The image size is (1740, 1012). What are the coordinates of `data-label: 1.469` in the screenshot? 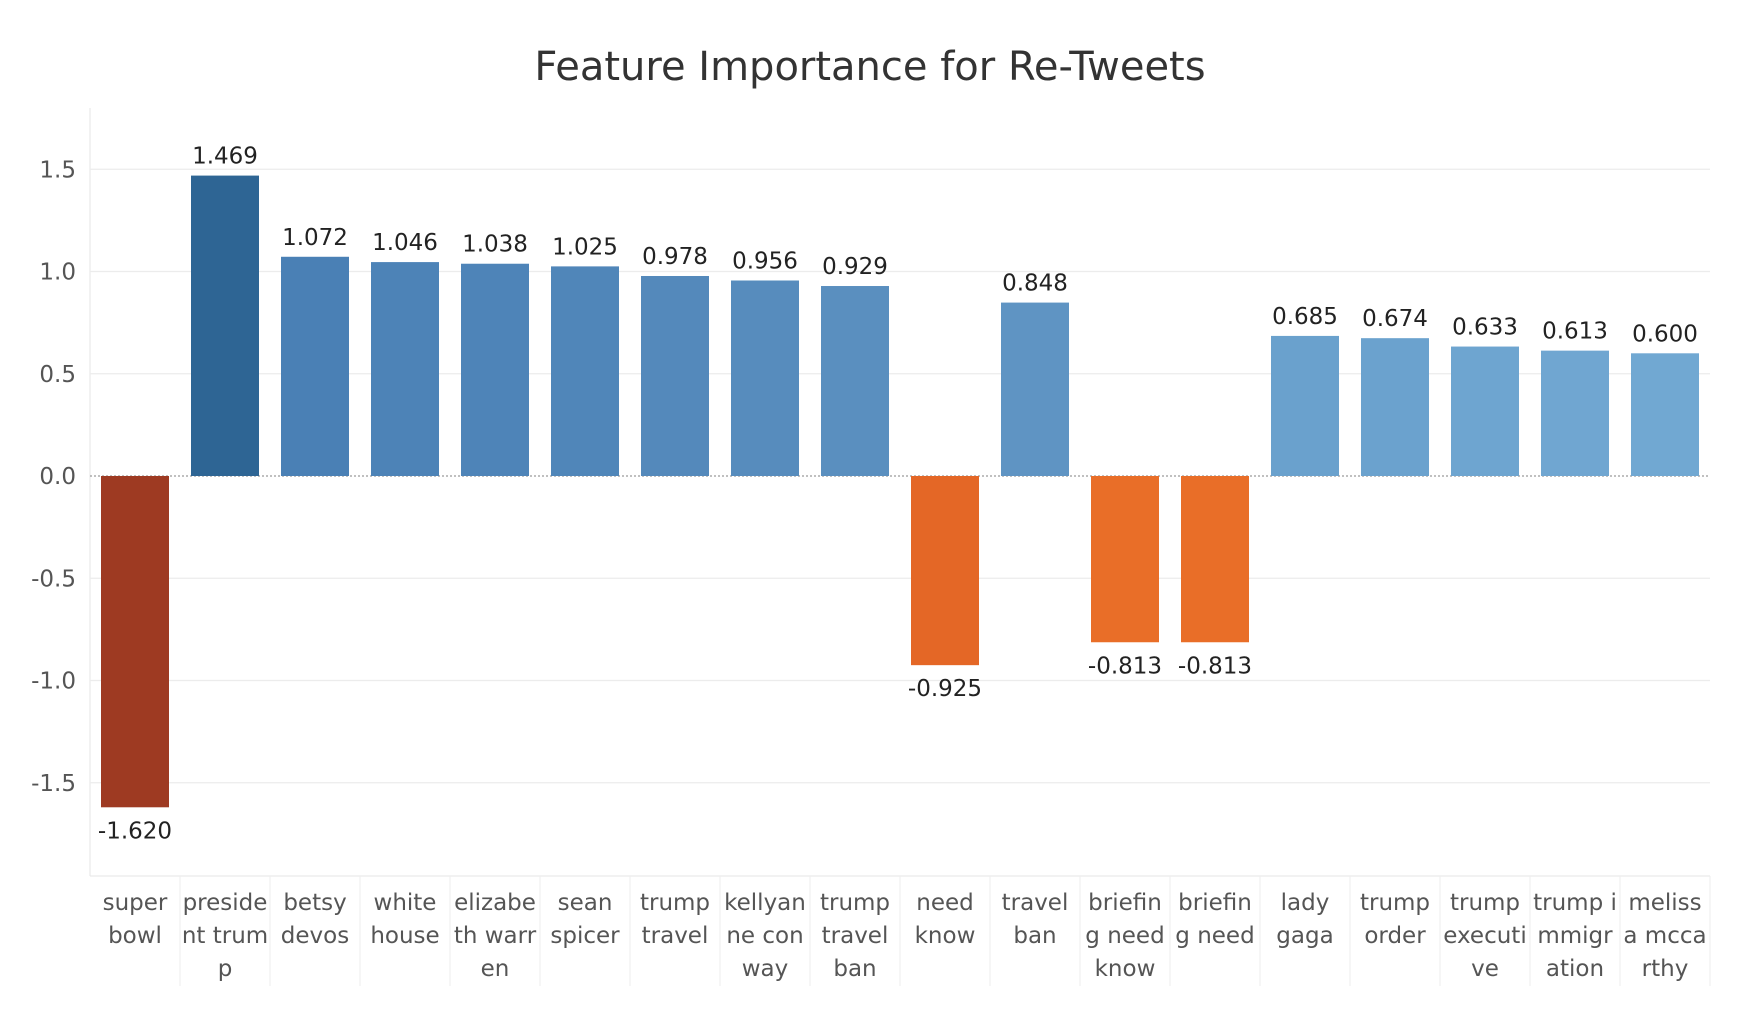 It's located at (225, 157).